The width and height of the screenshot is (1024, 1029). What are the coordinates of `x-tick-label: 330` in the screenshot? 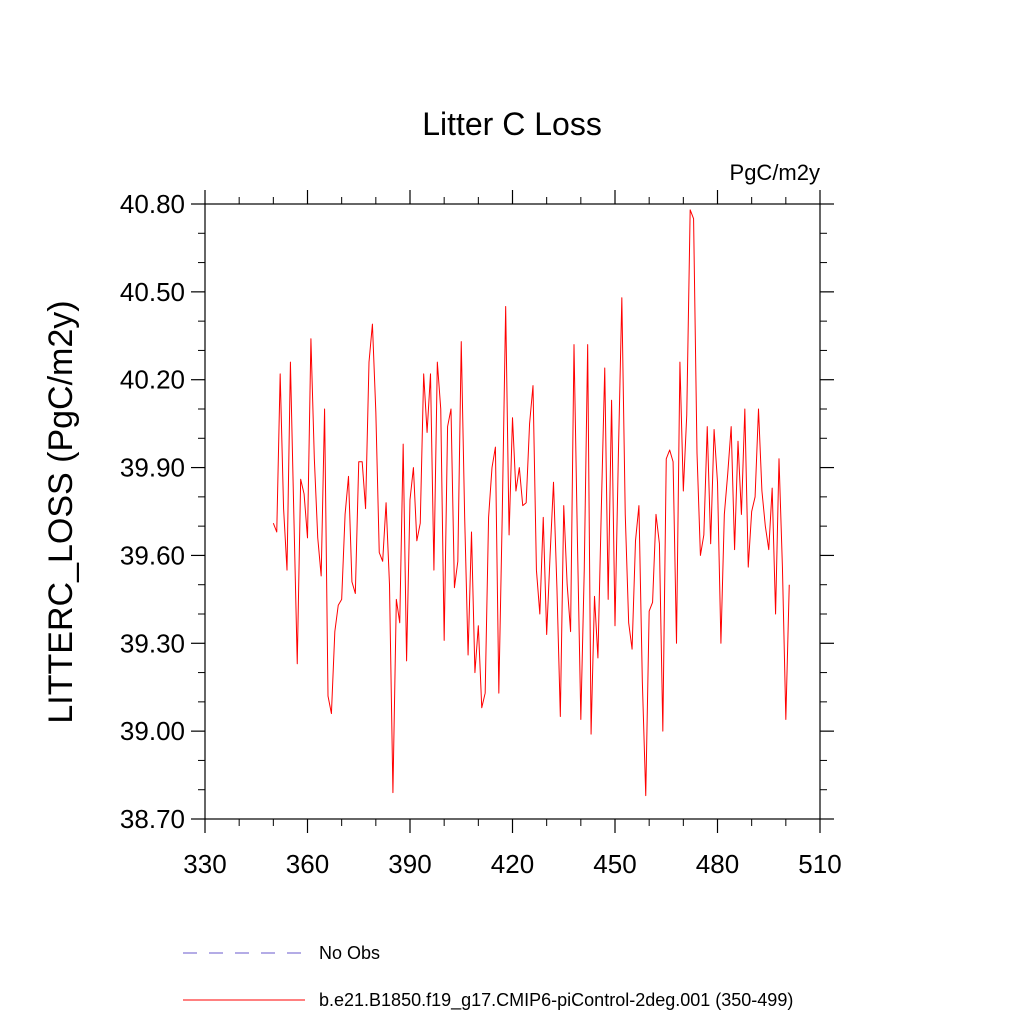 It's located at (204, 864).